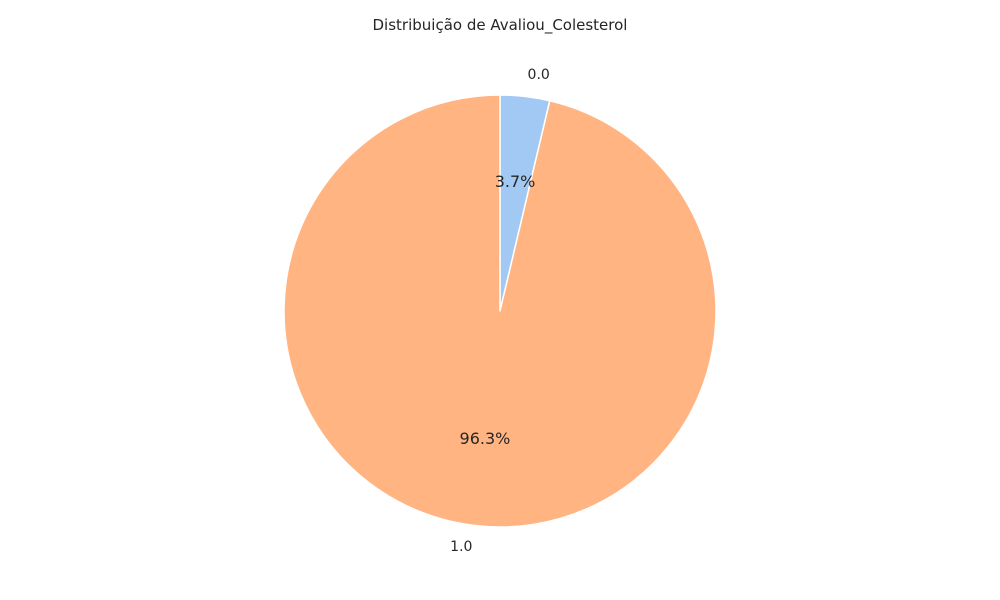 This screenshot has width=1000, height=600. What do you see at coordinates (500, 25) in the screenshot?
I see `chart-title: Distribuição de Avaliou_Colesterol` at bounding box center [500, 25].